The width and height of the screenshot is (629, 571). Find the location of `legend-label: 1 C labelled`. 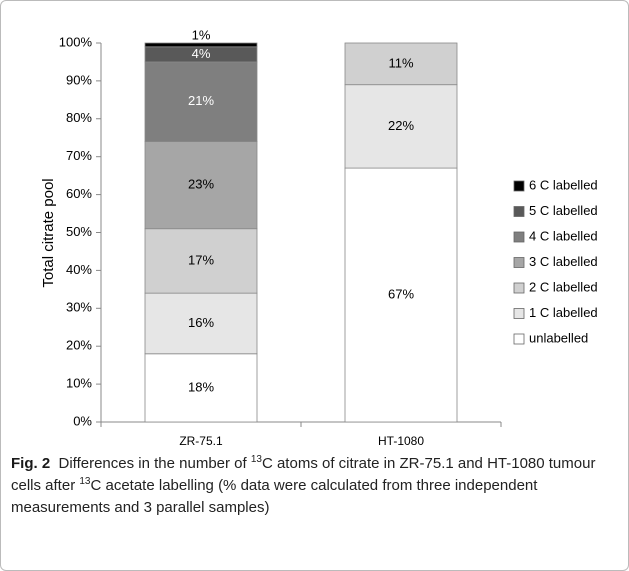

legend-label: 1 C labelled is located at coordinates (563, 312).